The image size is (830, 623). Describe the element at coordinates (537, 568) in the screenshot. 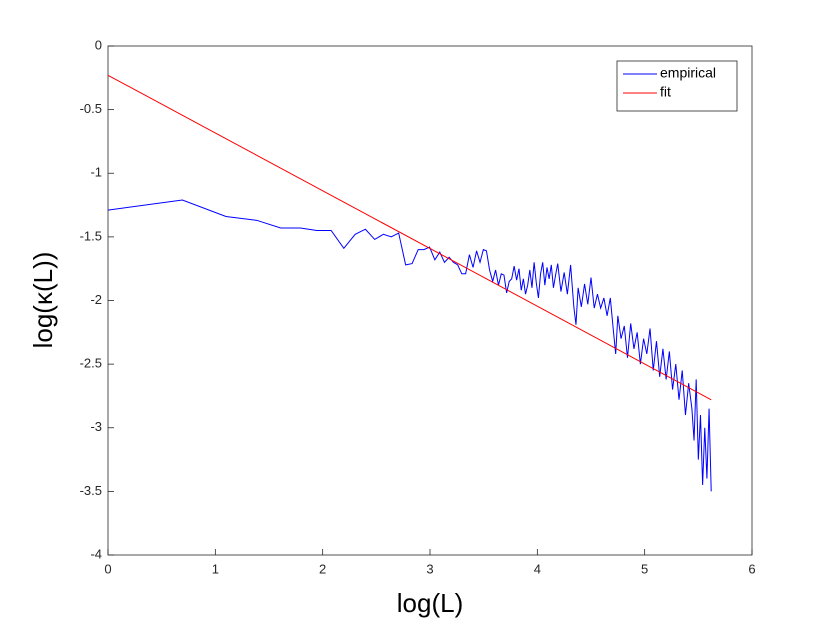

I see `x-tick-label: 4` at that location.